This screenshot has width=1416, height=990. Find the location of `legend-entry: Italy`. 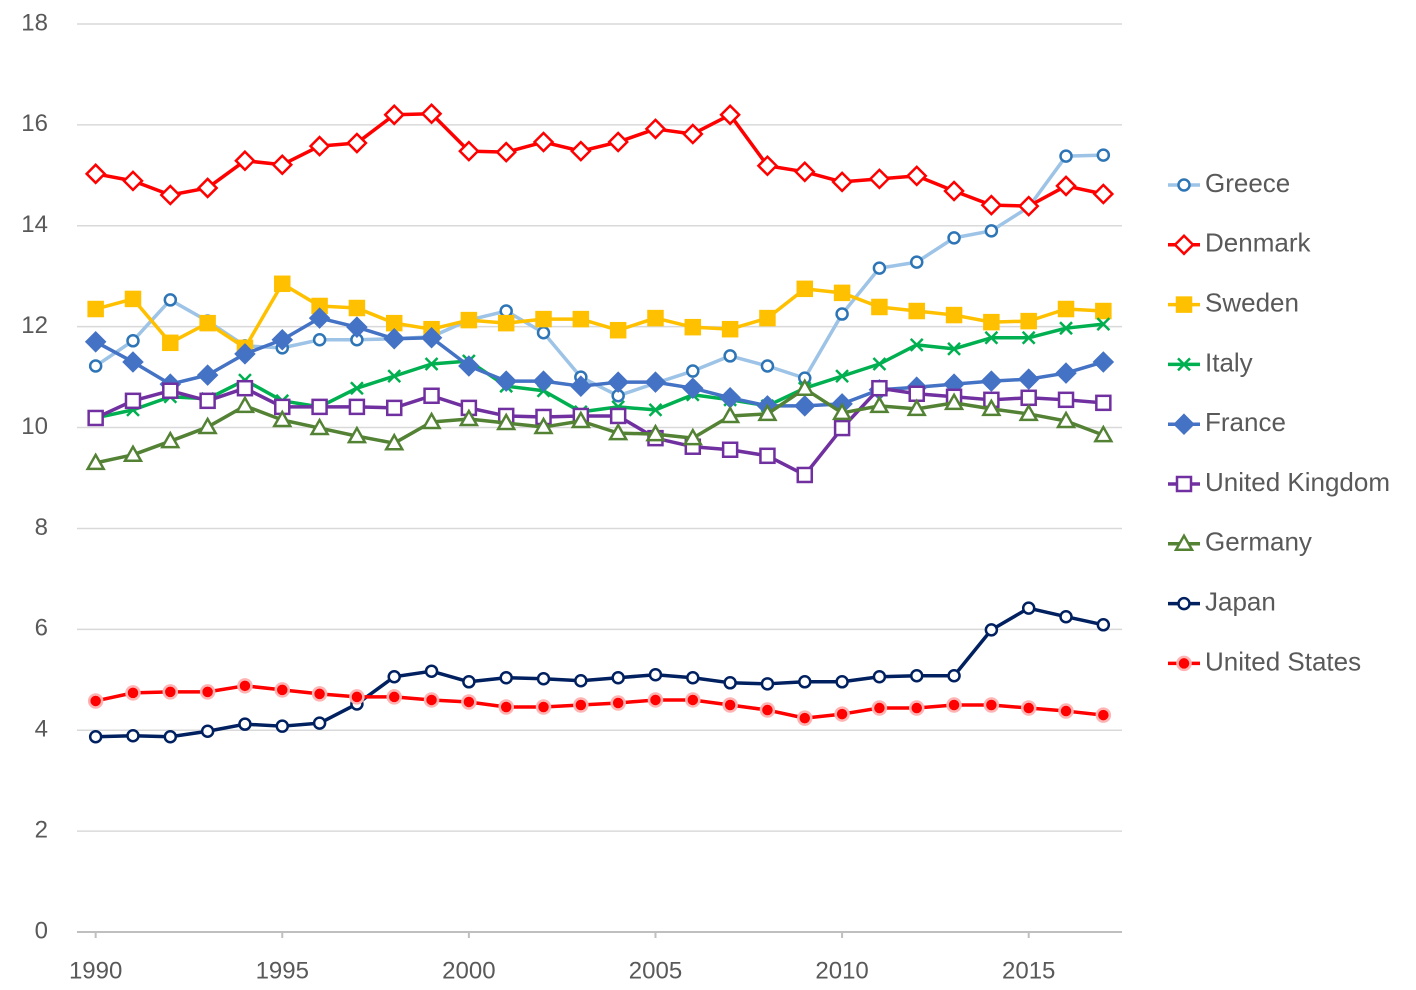

legend-entry: Italy is located at coordinates (1210, 362).